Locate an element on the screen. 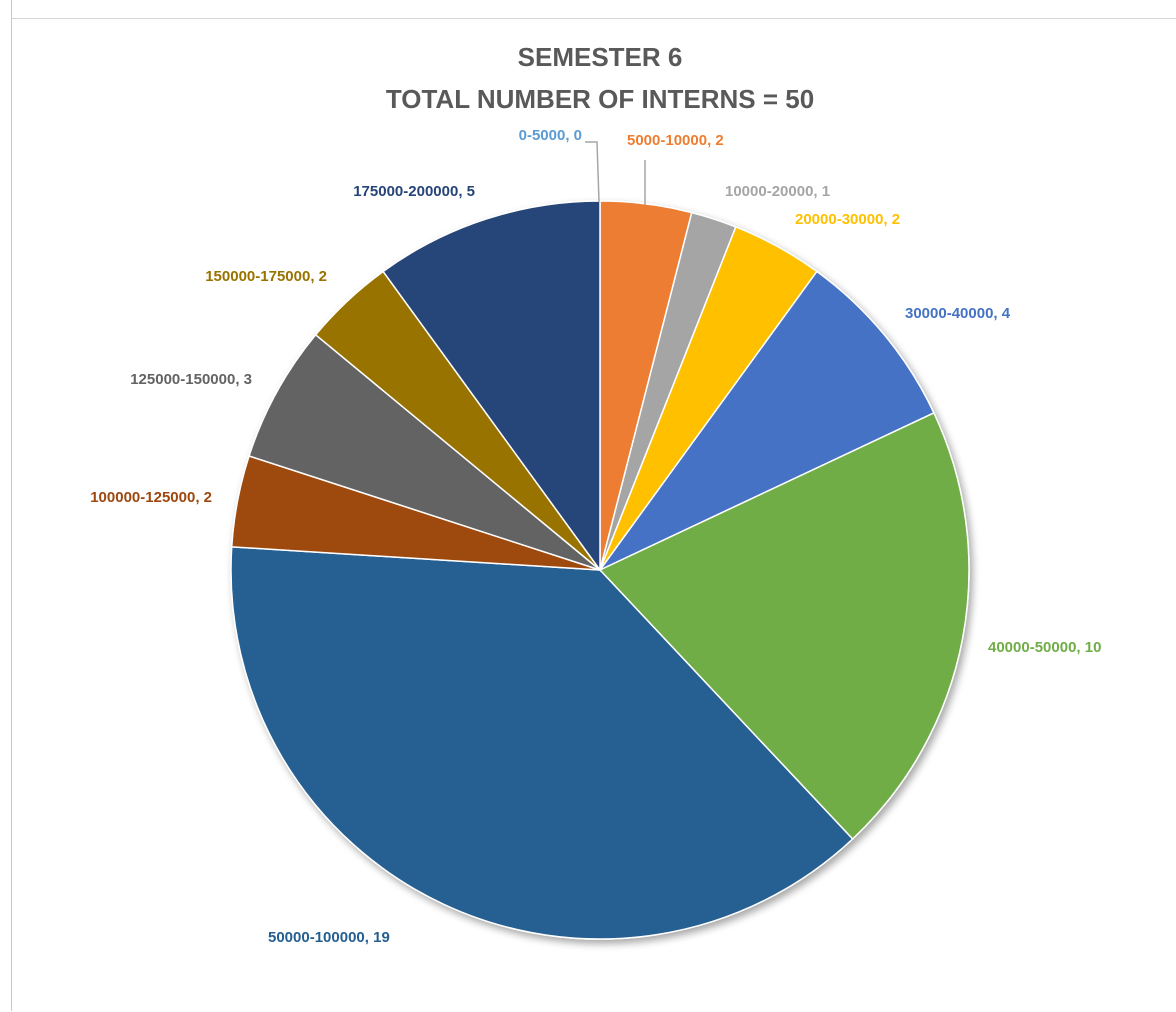 The height and width of the screenshot is (1012, 1176). slice-label-10000-20000: 10000-20000, 1 is located at coordinates (777, 191).